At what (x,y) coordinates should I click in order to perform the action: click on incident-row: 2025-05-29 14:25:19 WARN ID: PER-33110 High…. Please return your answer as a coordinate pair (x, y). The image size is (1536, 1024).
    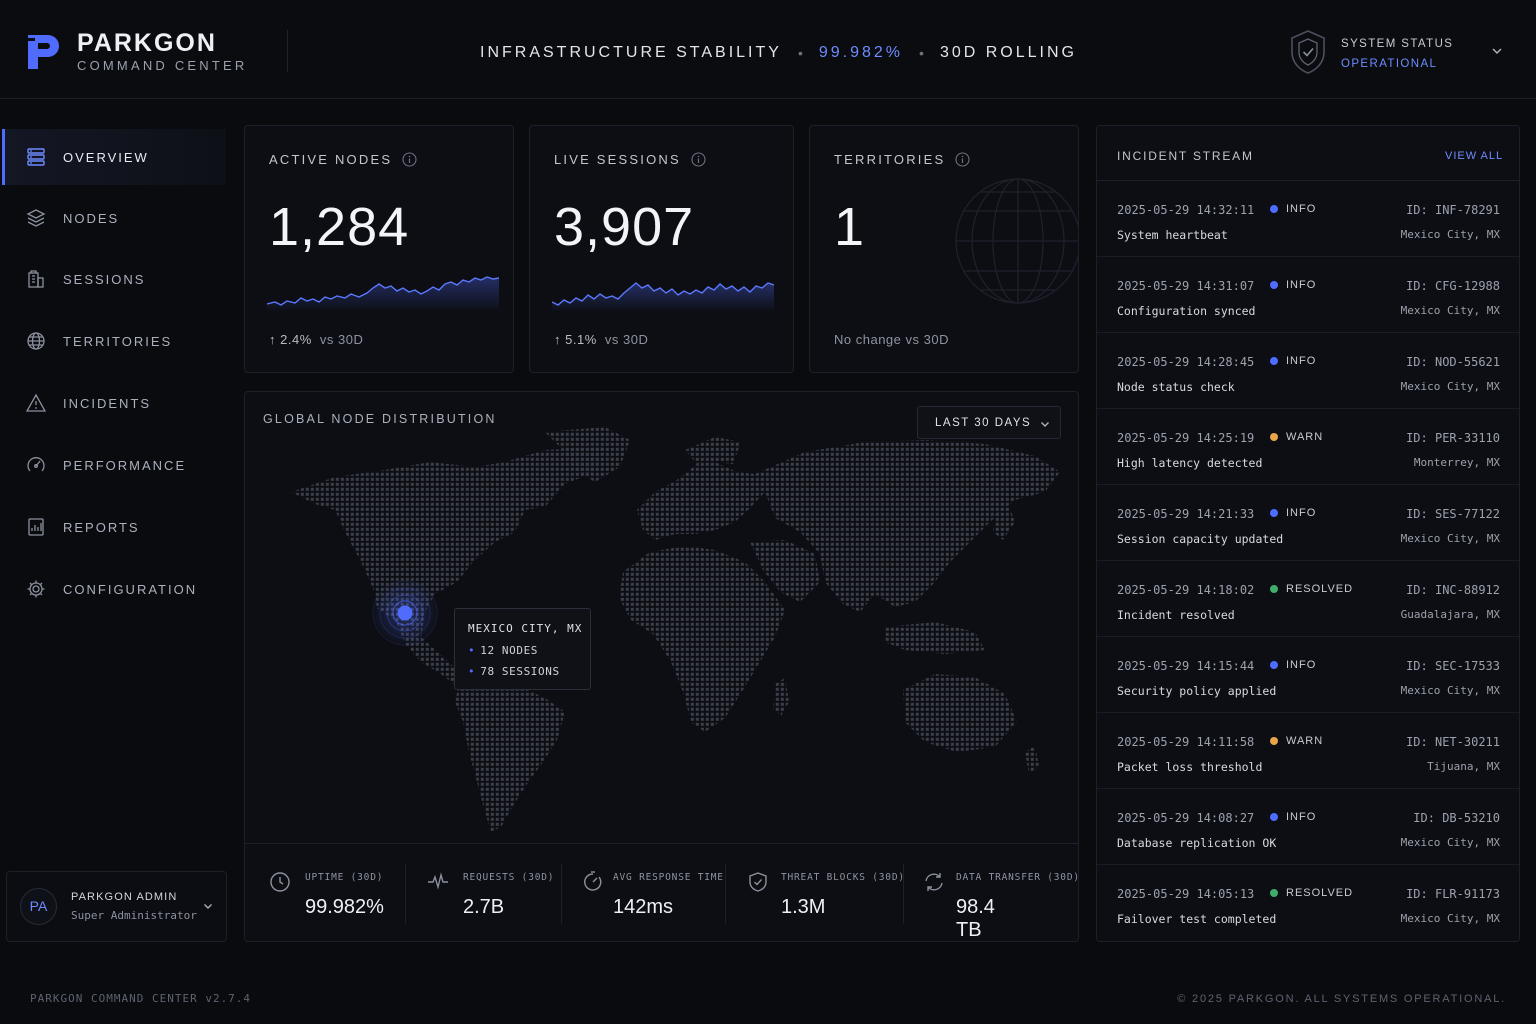
    Looking at the image, I should click on (1308, 447).